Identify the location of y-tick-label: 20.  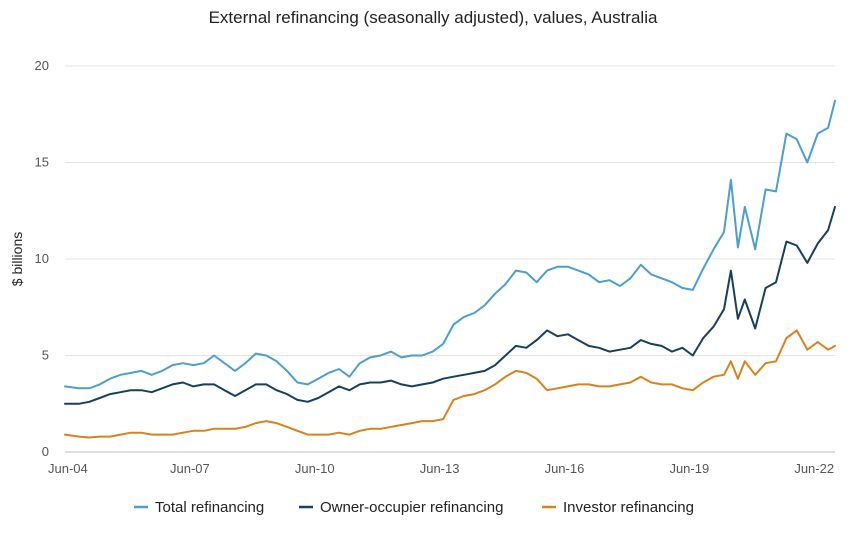
(42, 65).